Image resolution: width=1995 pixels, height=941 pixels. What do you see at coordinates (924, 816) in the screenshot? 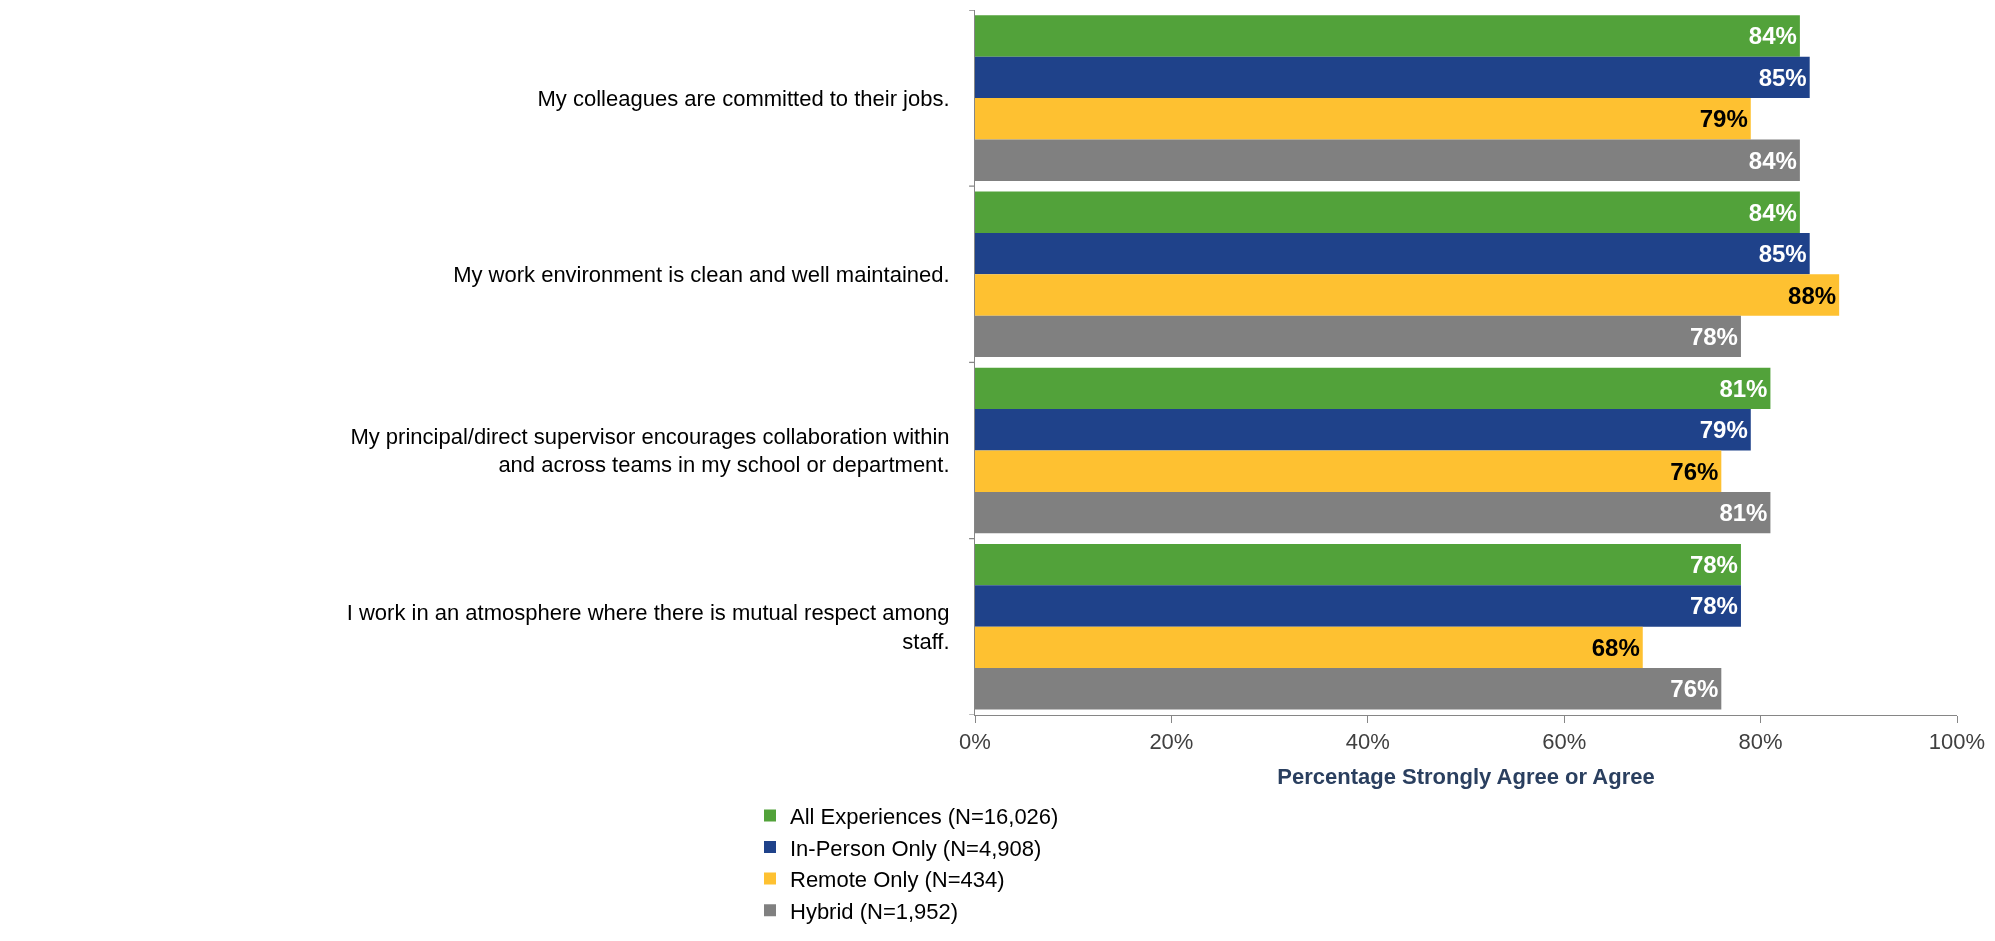
I see `legend-label: All Experiences (N=16,026)` at bounding box center [924, 816].